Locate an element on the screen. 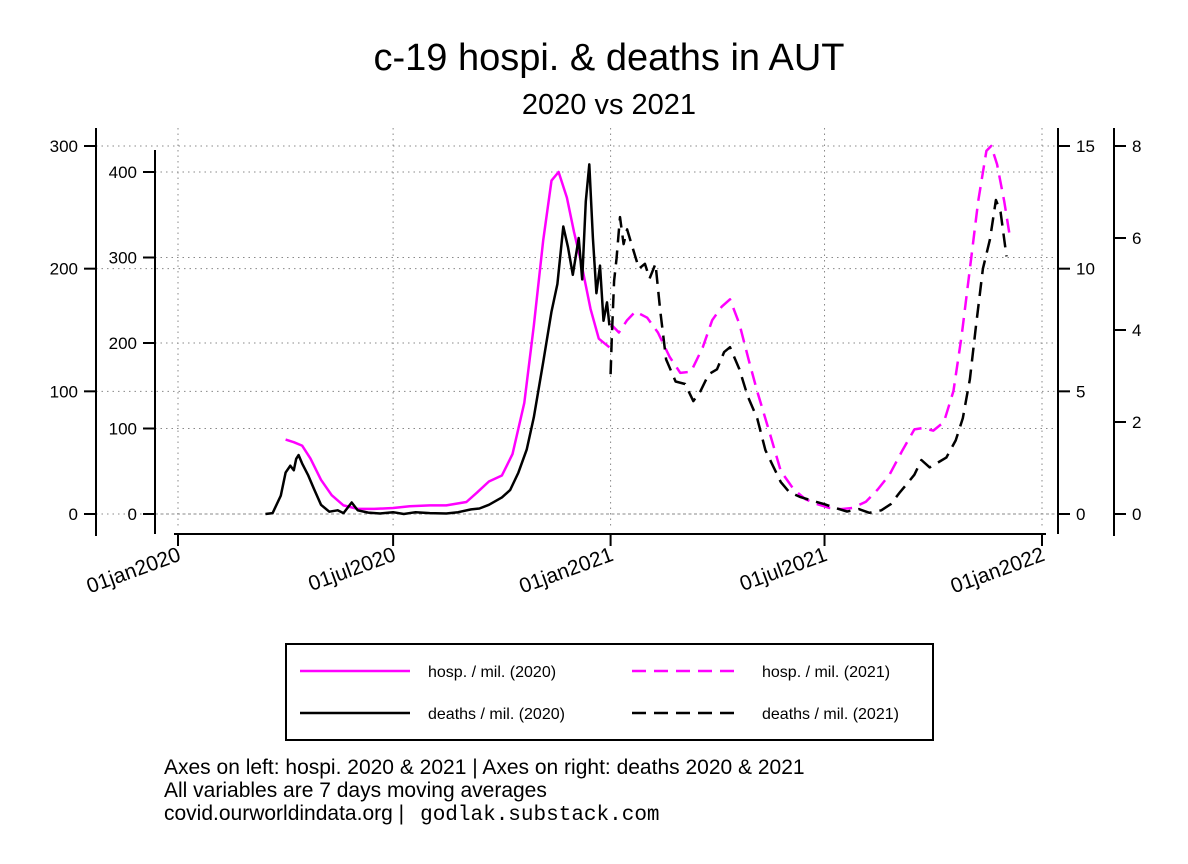 This screenshot has width=1188, height=864. legend-label-deaths-2021: deaths / mil. (2021) is located at coordinates (830, 714).